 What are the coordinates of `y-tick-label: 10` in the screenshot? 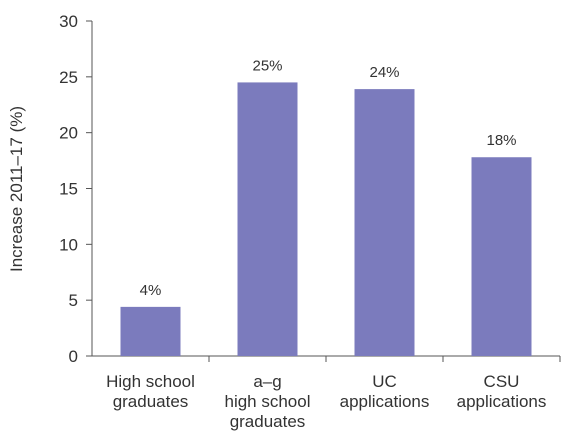 It's located at (68, 244).